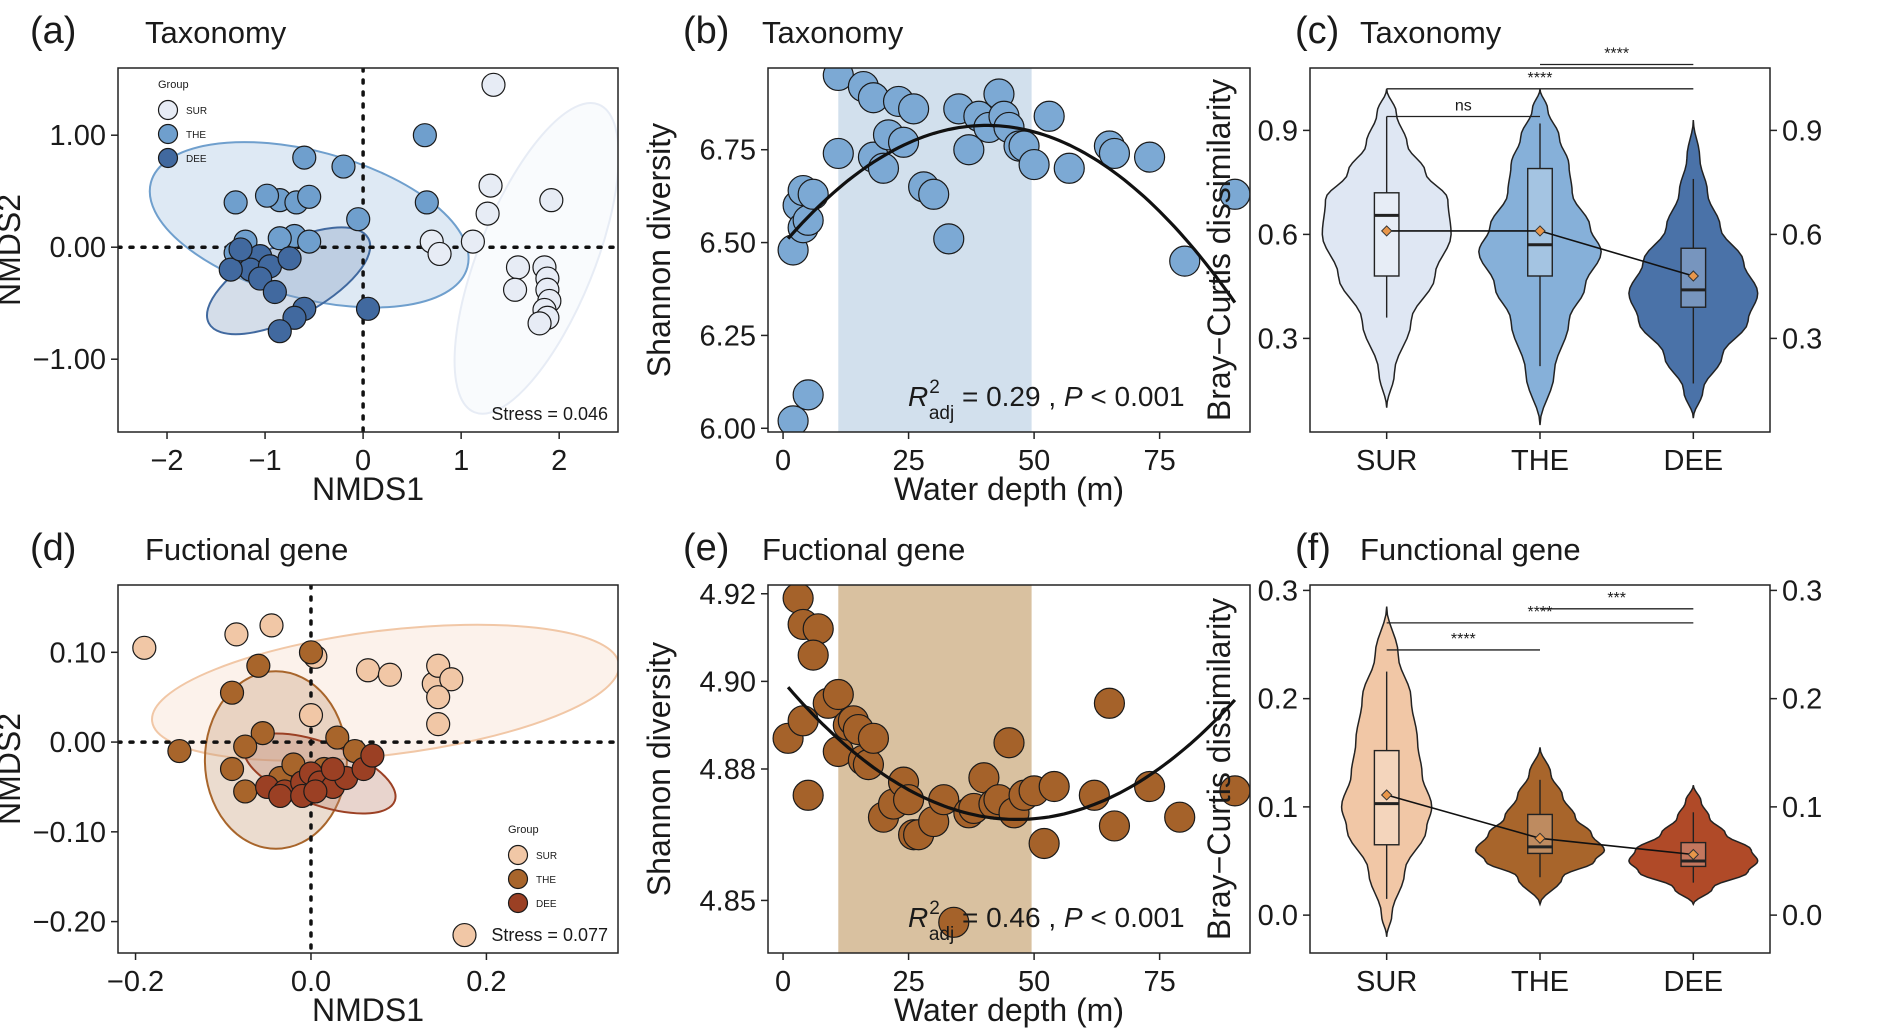  Describe the element at coordinates (1009, 489) in the screenshot. I see `axis-xlabel: Water depth (m)` at that location.